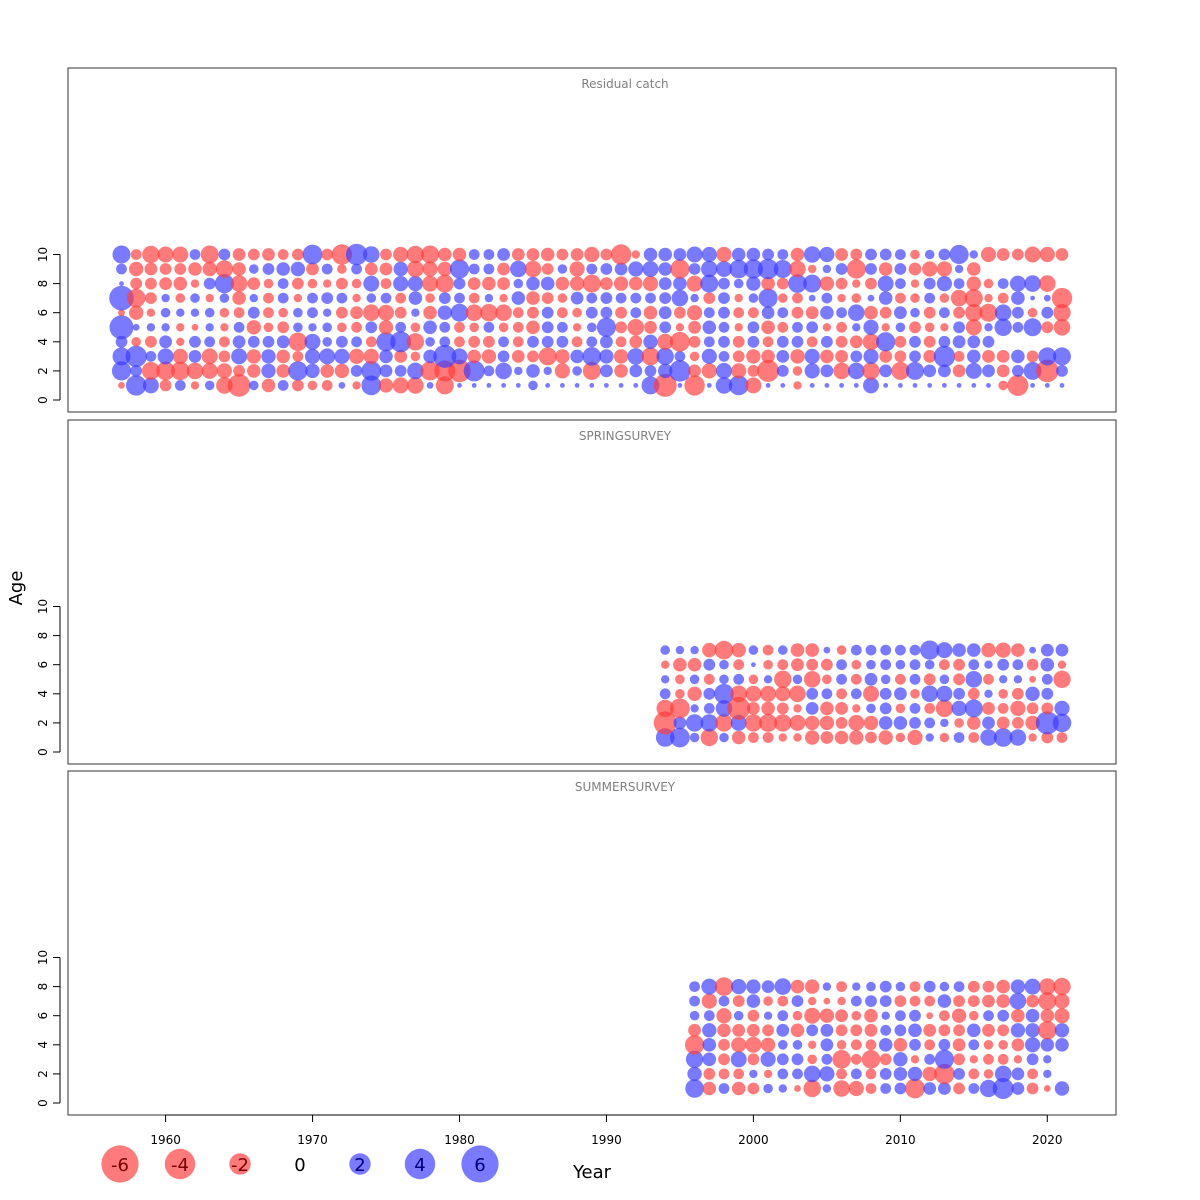  What do you see at coordinates (240, 1164) in the screenshot?
I see `legend-bubble` at bounding box center [240, 1164].